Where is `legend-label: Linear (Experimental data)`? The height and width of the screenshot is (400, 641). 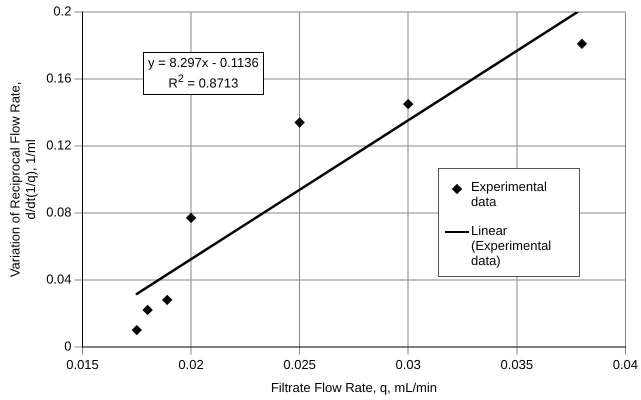
legend-label: Linear (Experimental data) is located at coordinates (511, 245).